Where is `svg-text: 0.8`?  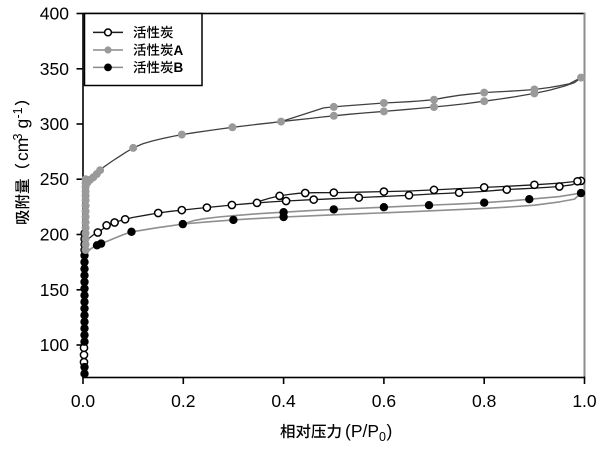 svg-text: 0.8 is located at coordinates (484, 401).